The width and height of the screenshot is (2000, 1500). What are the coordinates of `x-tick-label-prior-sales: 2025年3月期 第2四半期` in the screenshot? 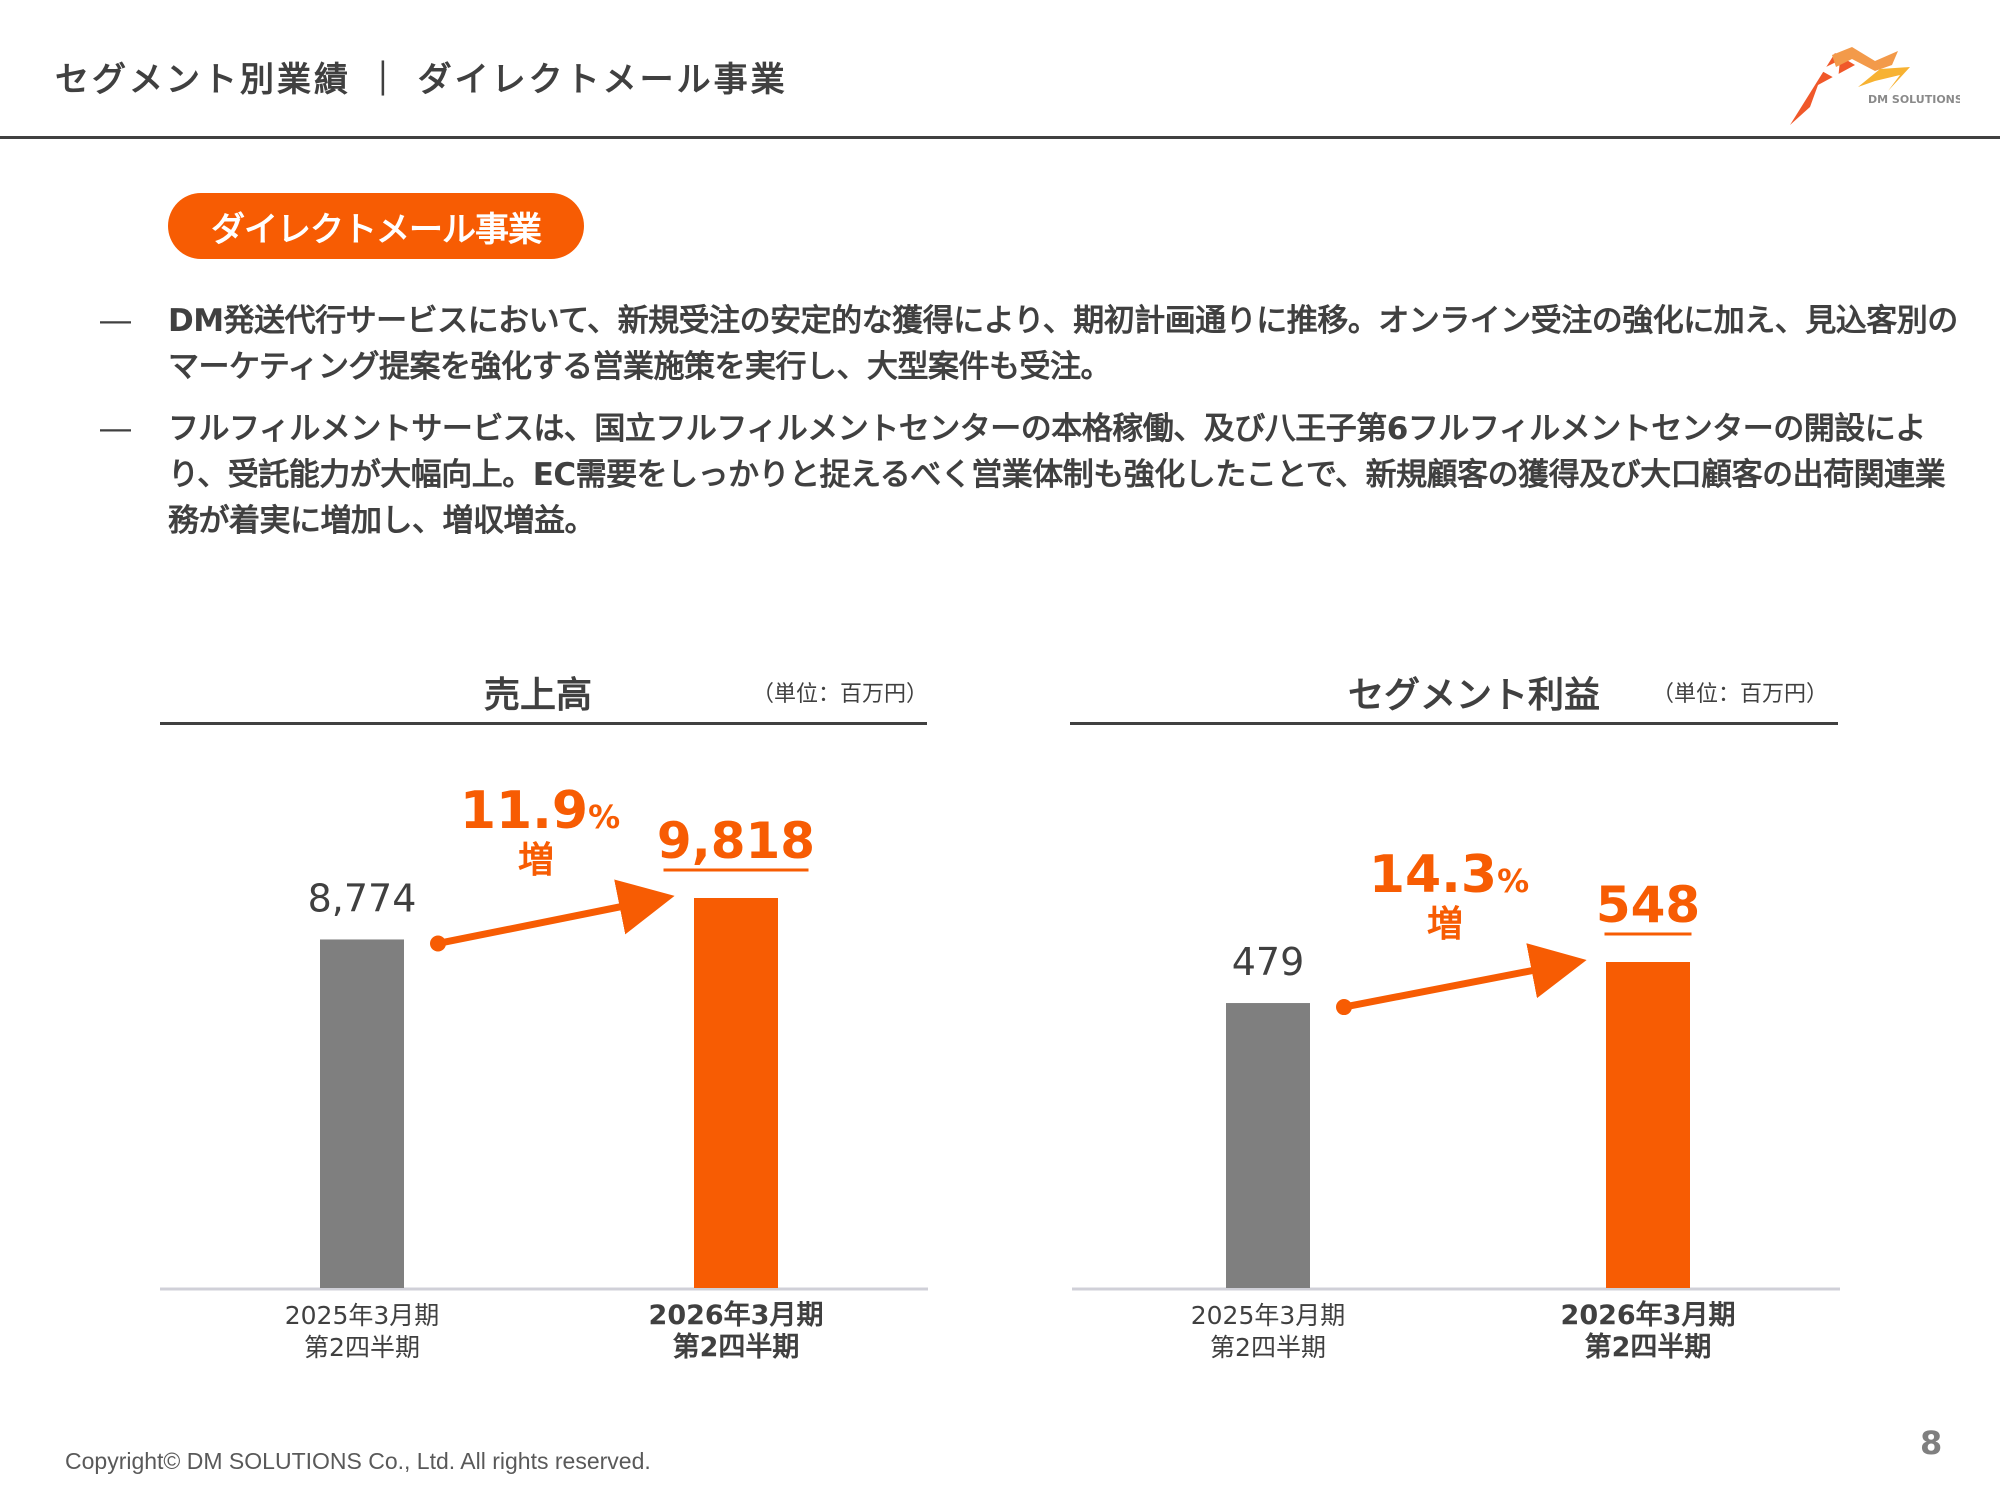 It's located at (362, 1332).